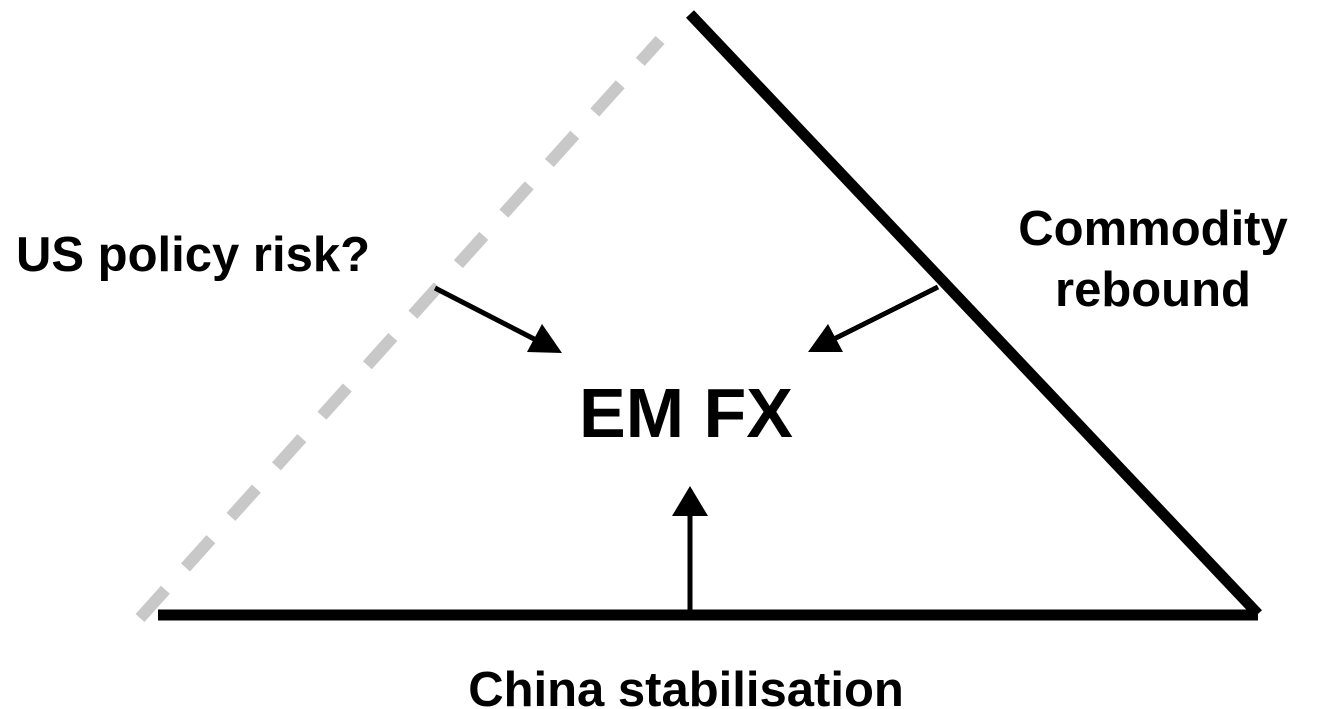 This screenshot has height=709, width=1322. Describe the element at coordinates (874, 318) in the screenshot. I see `arrow-commodity-rebound` at that location.